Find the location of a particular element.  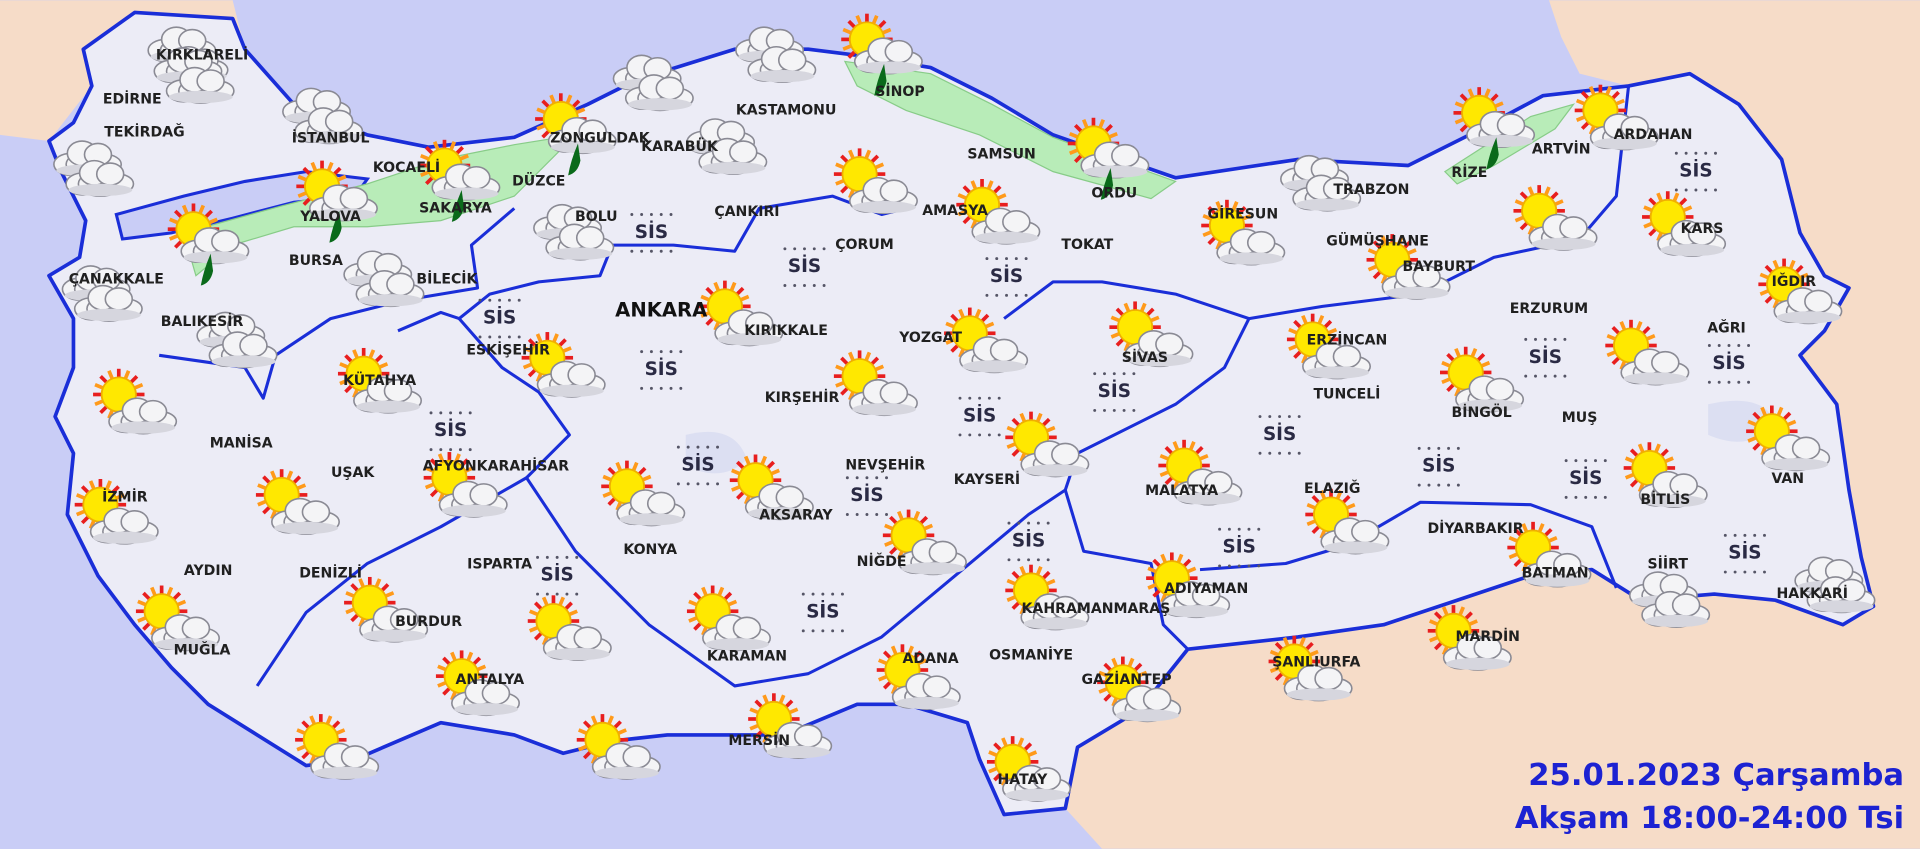

city-label: SAKARYA is located at coordinates (455, 208).